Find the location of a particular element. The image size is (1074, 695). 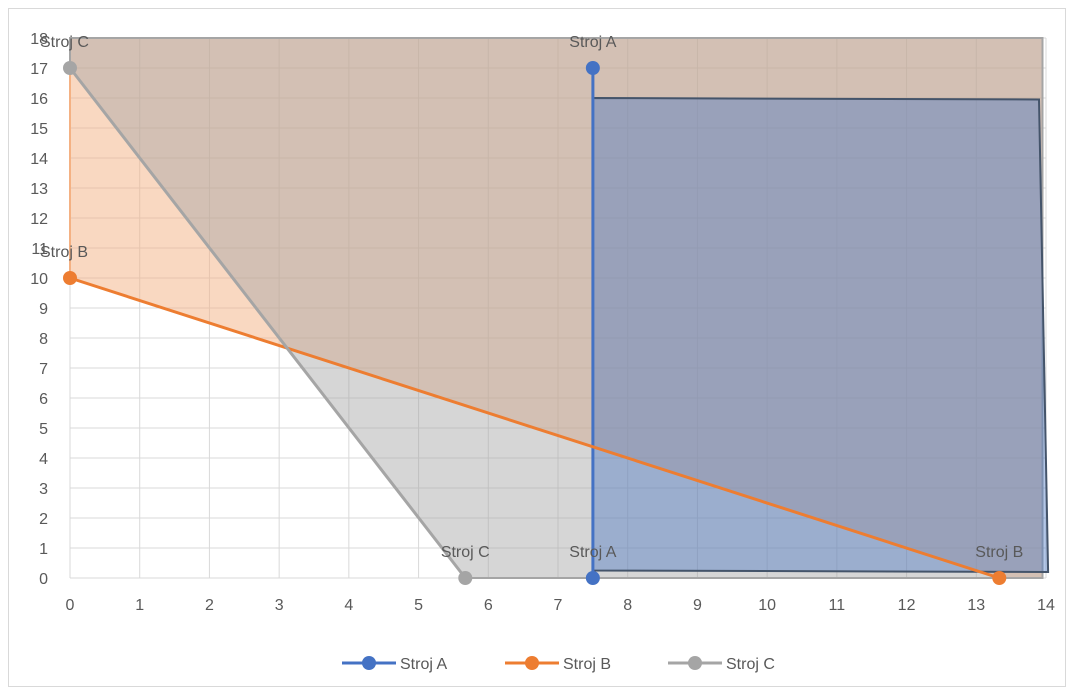

x-tick-label-5: 5 is located at coordinates (418, 605).